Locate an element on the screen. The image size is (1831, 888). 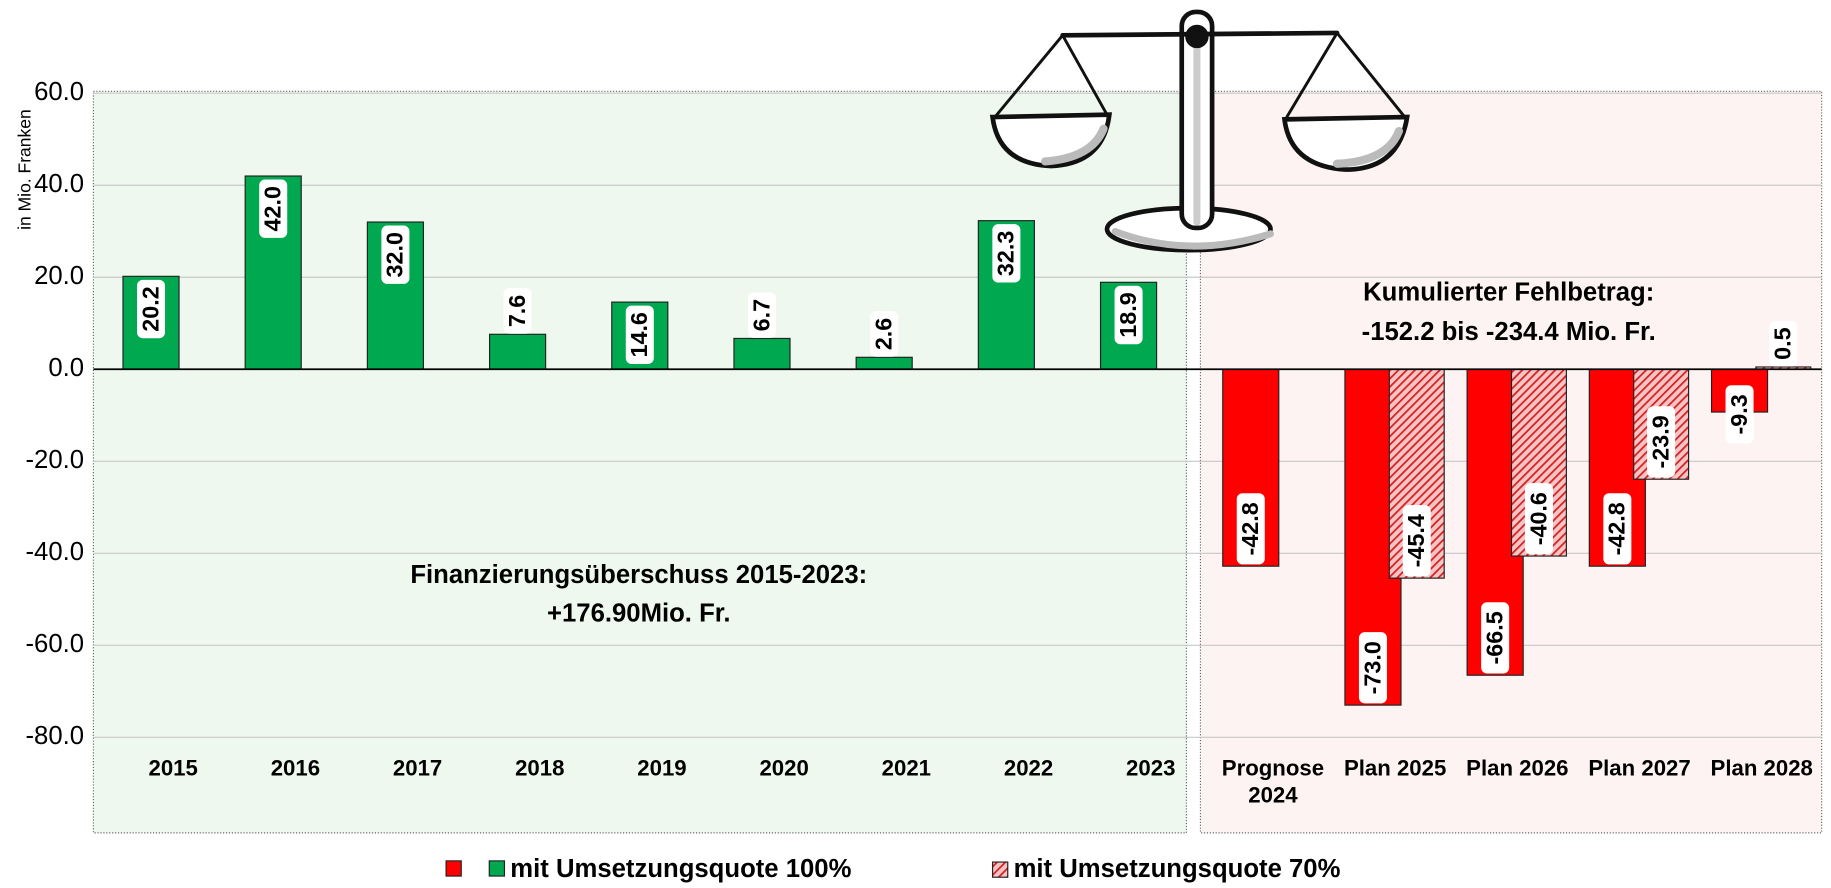
scale-icon is located at coordinates (1199, 131).